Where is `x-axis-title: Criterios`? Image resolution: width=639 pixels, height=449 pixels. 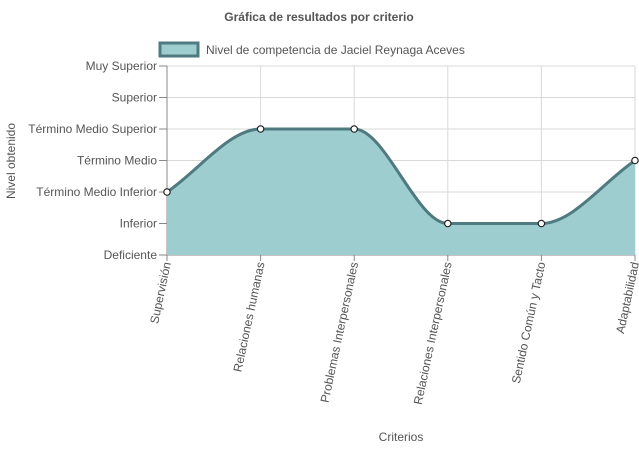 x-axis-title: Criterios is located at coordinates (401, 437).